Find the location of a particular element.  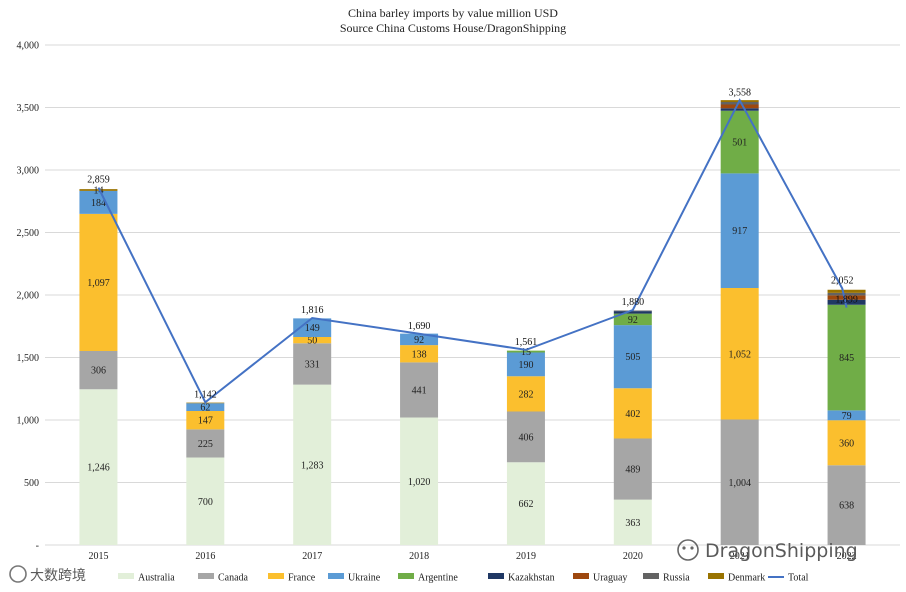

y-tick-label: 500 is located at coordinates (31, 483).